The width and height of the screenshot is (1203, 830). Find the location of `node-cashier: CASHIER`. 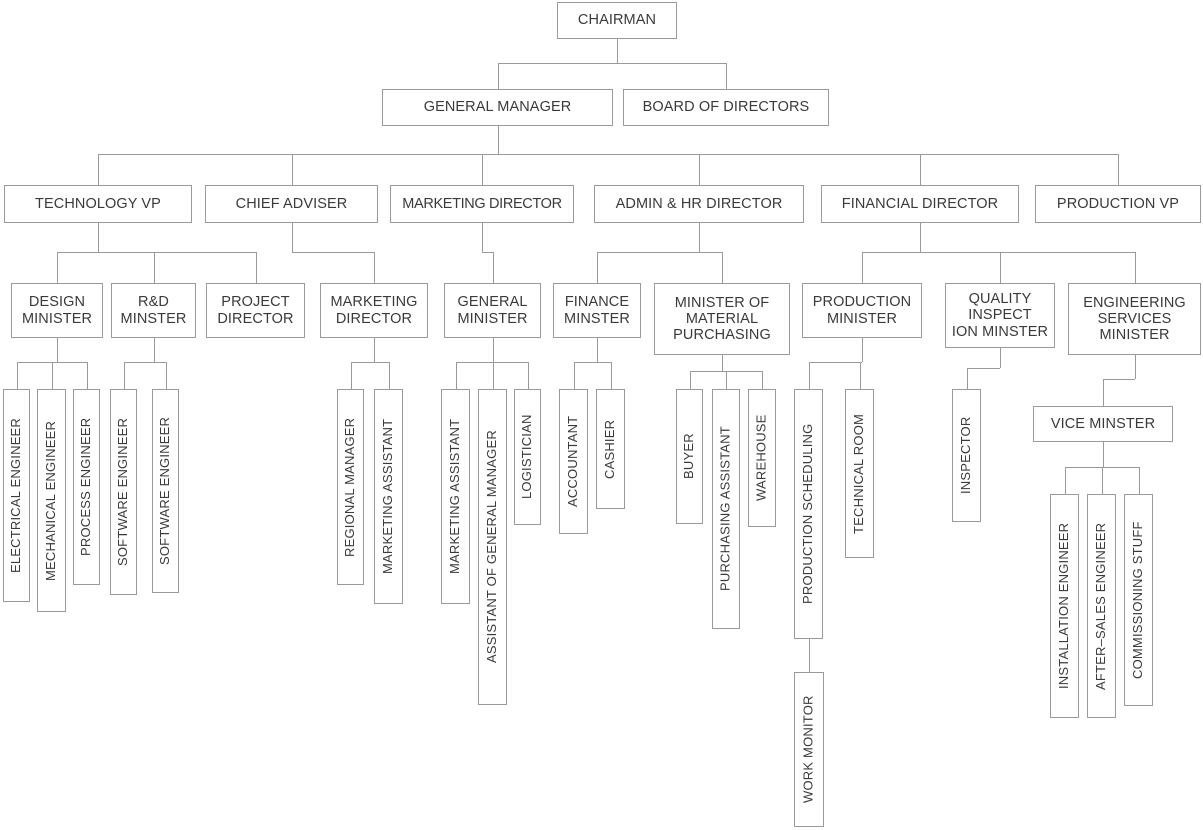

node-cashier: CASHIER is located at coordinates (610, 449).